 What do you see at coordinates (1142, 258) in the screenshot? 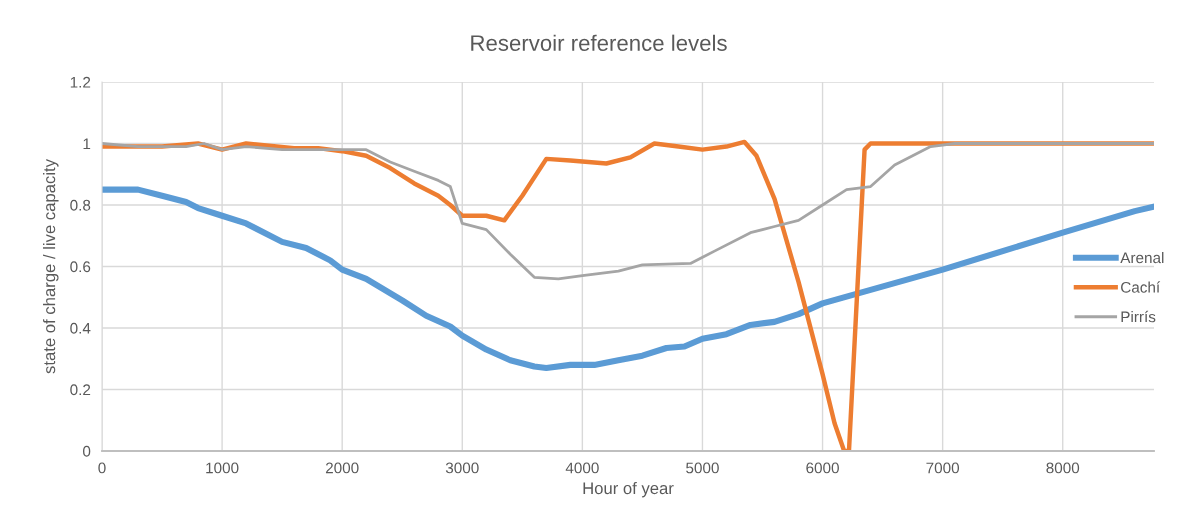
I see `legend-label: Arenal` at bounding box center [1142, 258].